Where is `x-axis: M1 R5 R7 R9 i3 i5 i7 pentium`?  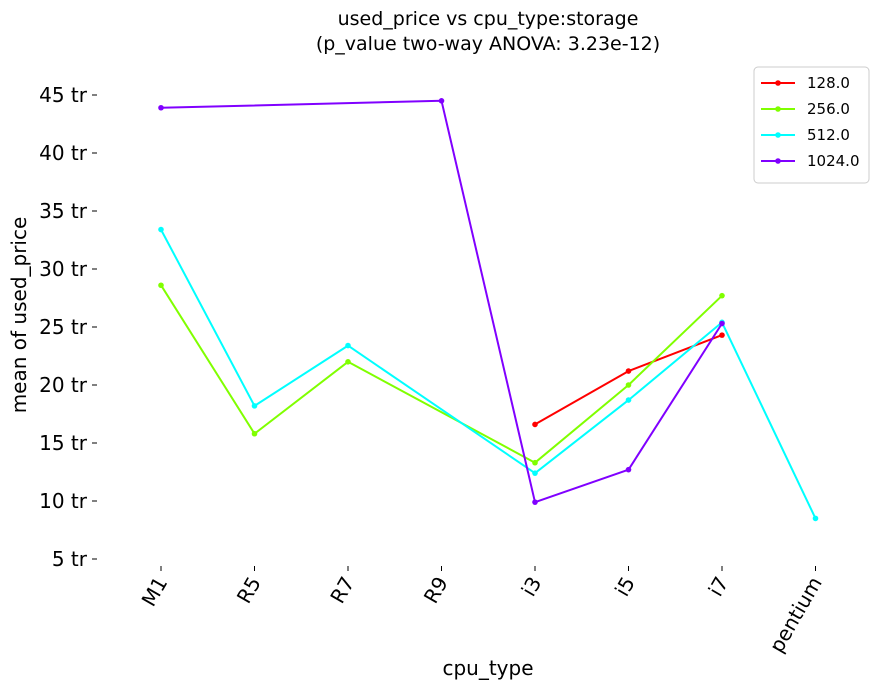
x-axis: M1 R5 R7 R9 i3 i5 i7 pentium is located at coordinates (482, 611).